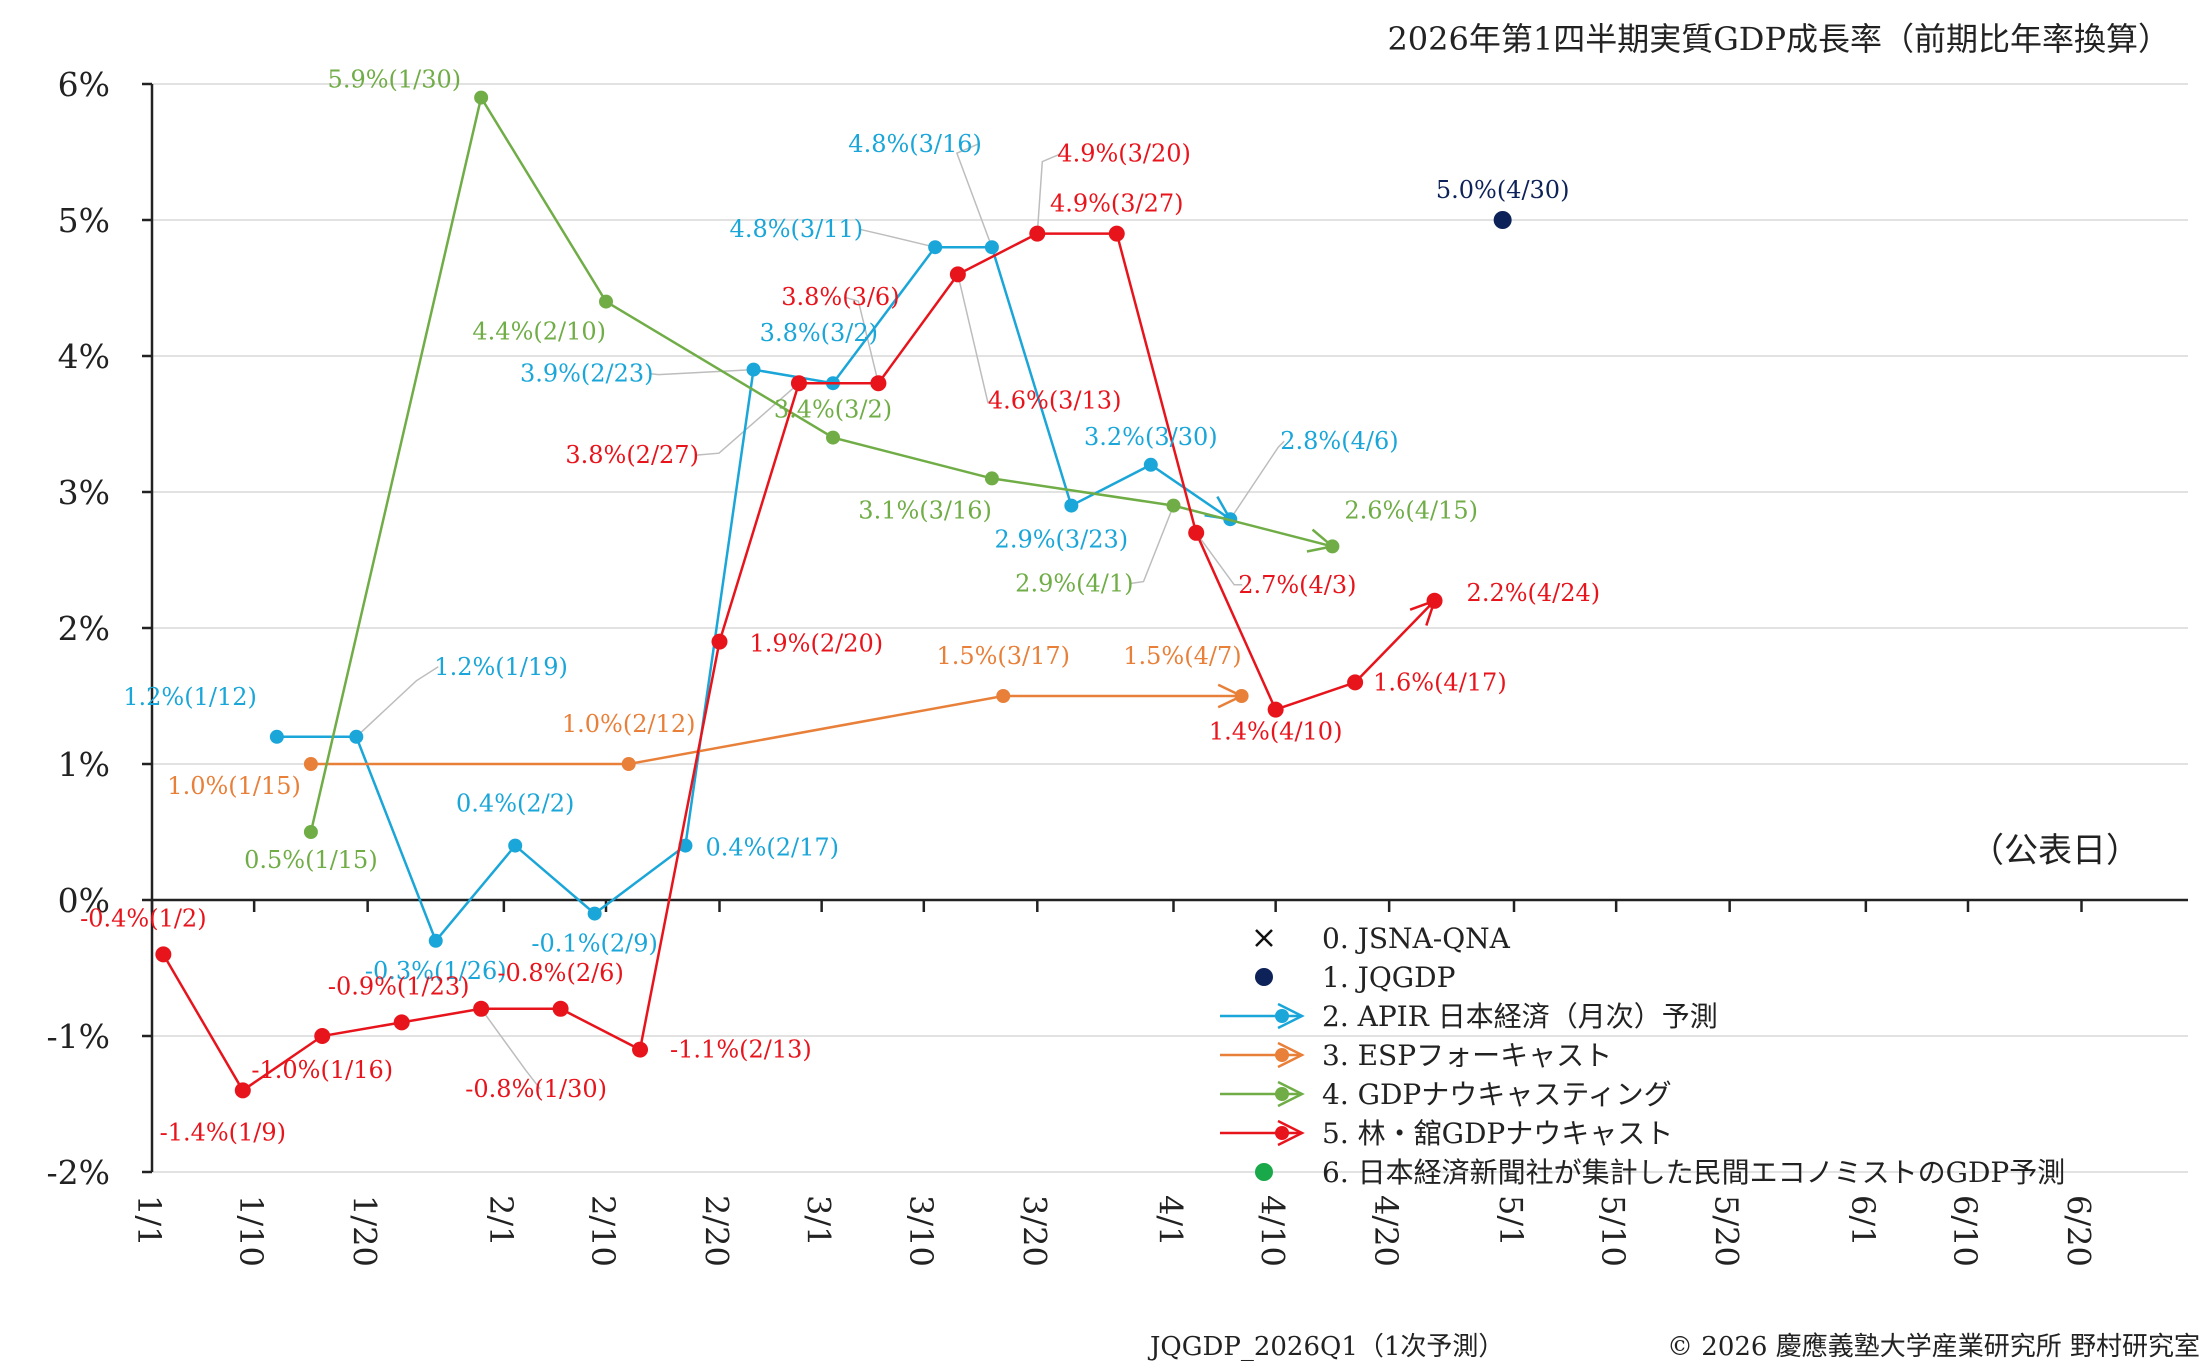 The image size is (2210, 1365). Describe the element at coordinates (515, 804) in the screenshot. I see `data-label: 0.4%(2/2)` at that location.